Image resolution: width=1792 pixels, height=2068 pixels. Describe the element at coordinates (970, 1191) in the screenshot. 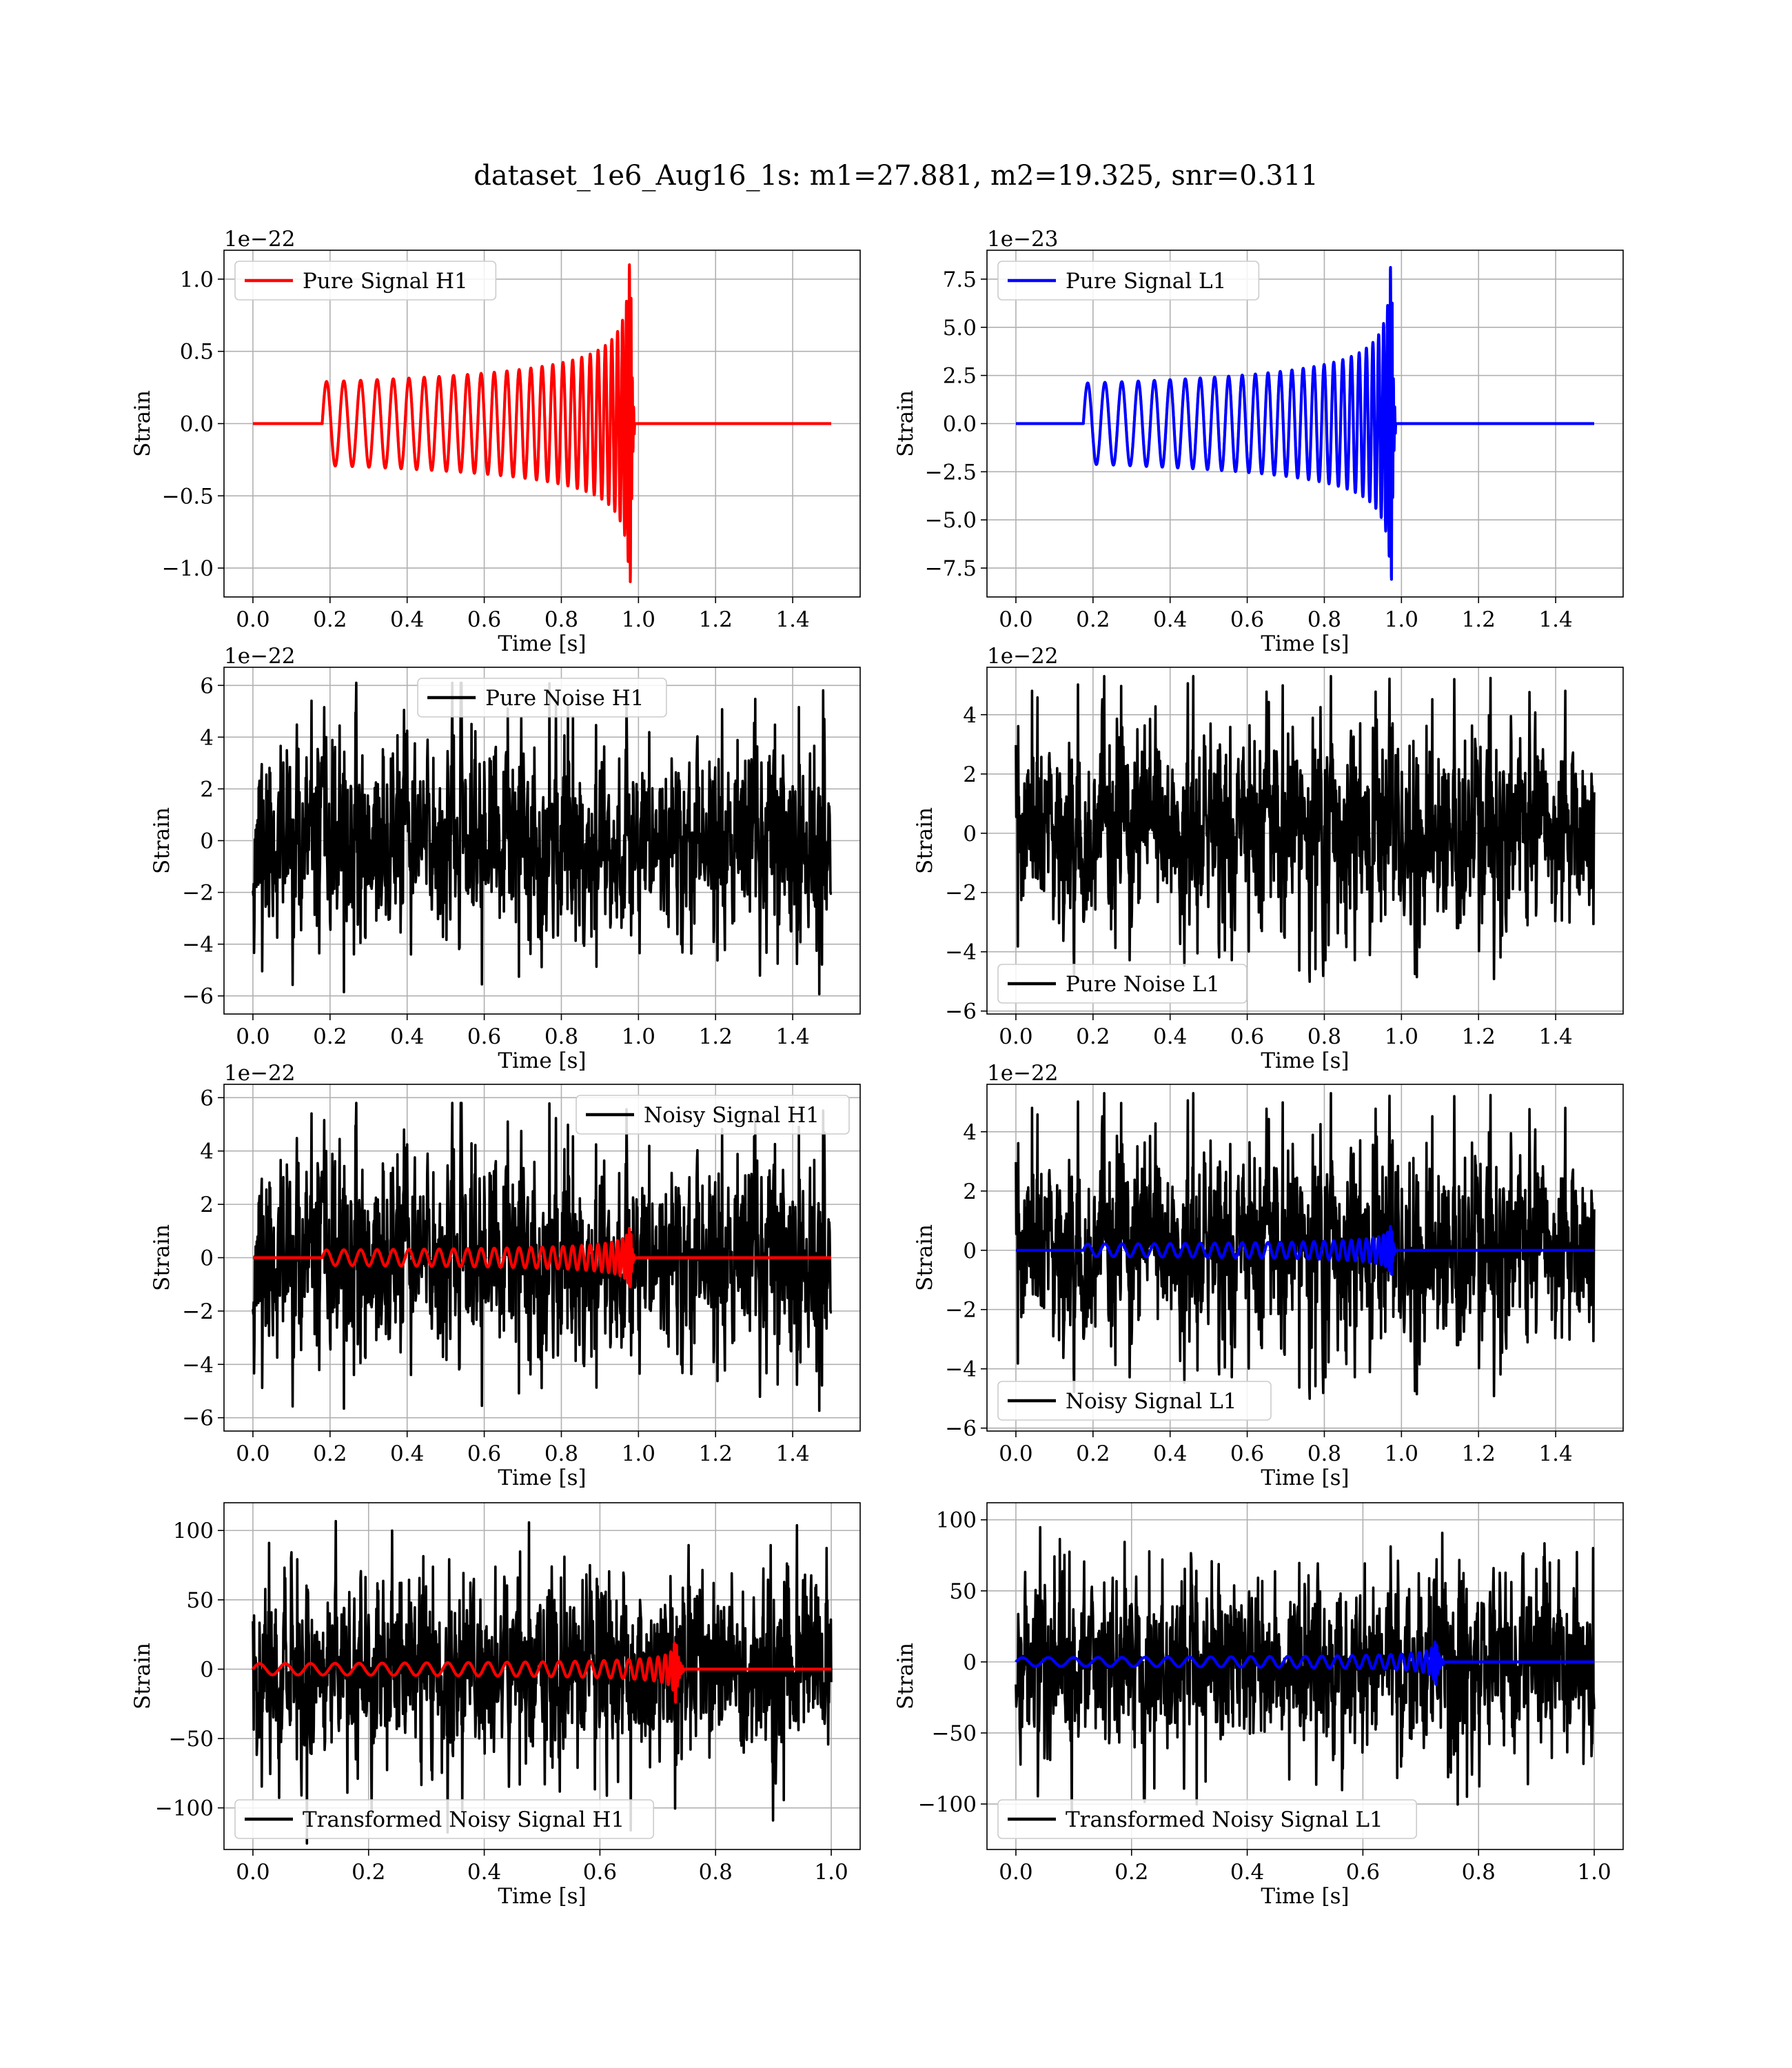

I see `y-tick-label: 2` at that location.